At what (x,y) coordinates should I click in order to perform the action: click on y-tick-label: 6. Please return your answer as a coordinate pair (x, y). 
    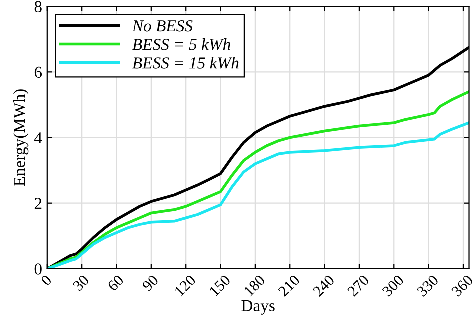
    Looking at the image, I should click on (38, 72).